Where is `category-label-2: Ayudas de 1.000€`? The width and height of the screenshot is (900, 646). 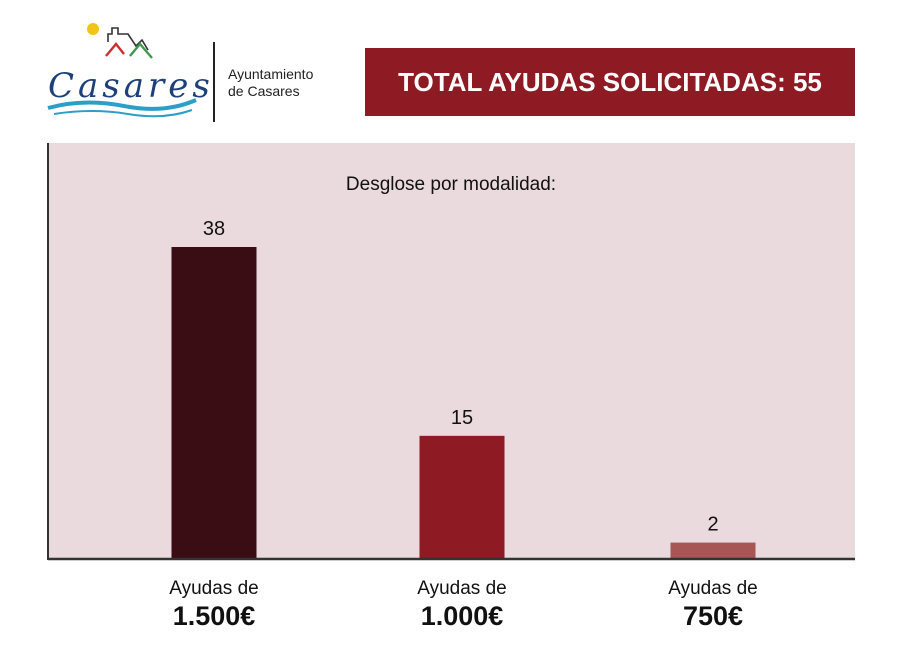 category-label-2: Ayudas de 1.000€ is located at coordinates (462, 605).